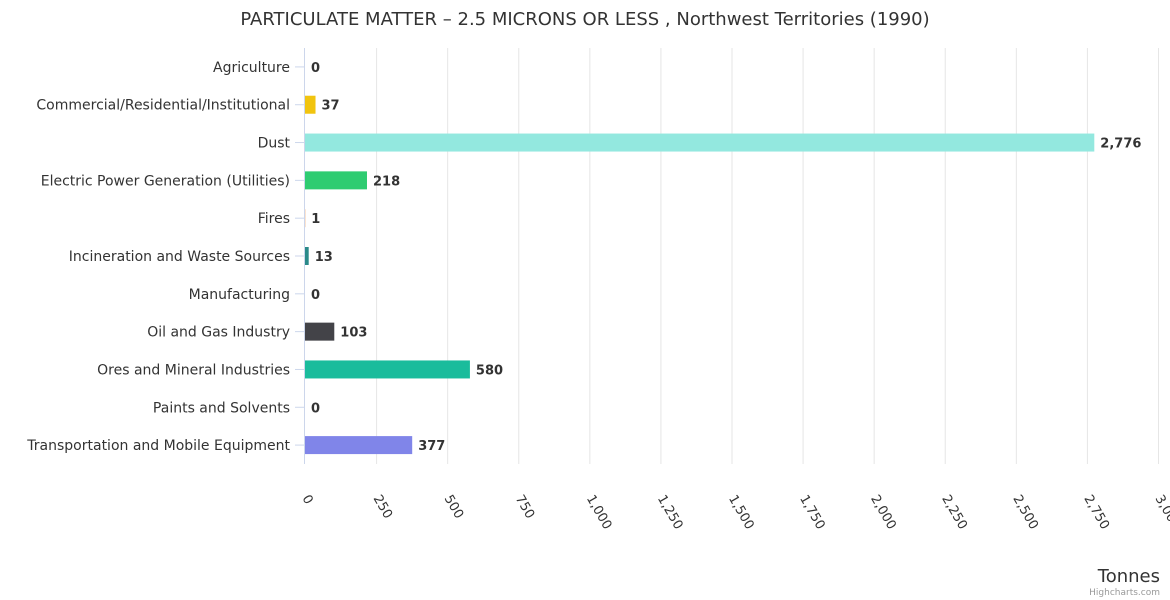 This screenshot has height=600, width=1170. Describe the element at coordinates (193, 370) in the screenshot. I see `category-label: Ores and Mineral Industries` at that location.